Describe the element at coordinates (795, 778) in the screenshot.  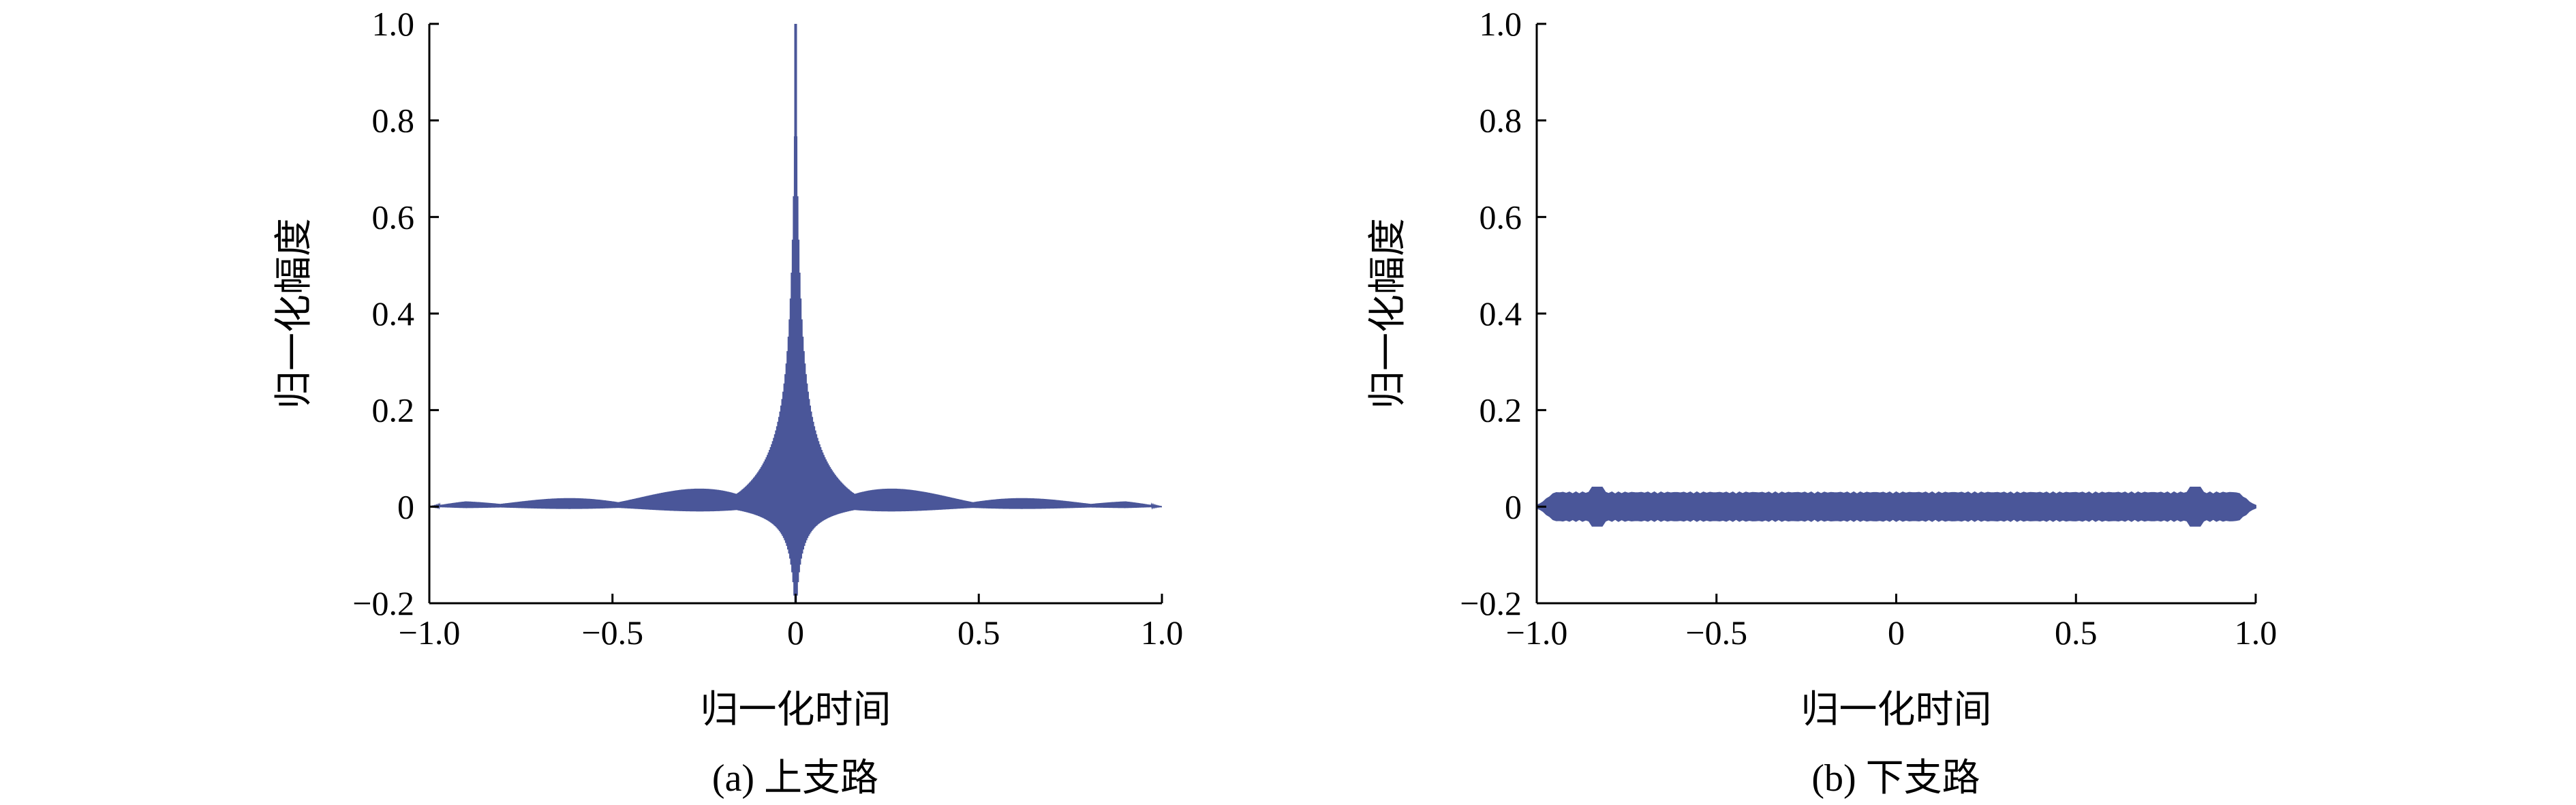
I see `panel-a-caption: (a) 上支路` at that location.